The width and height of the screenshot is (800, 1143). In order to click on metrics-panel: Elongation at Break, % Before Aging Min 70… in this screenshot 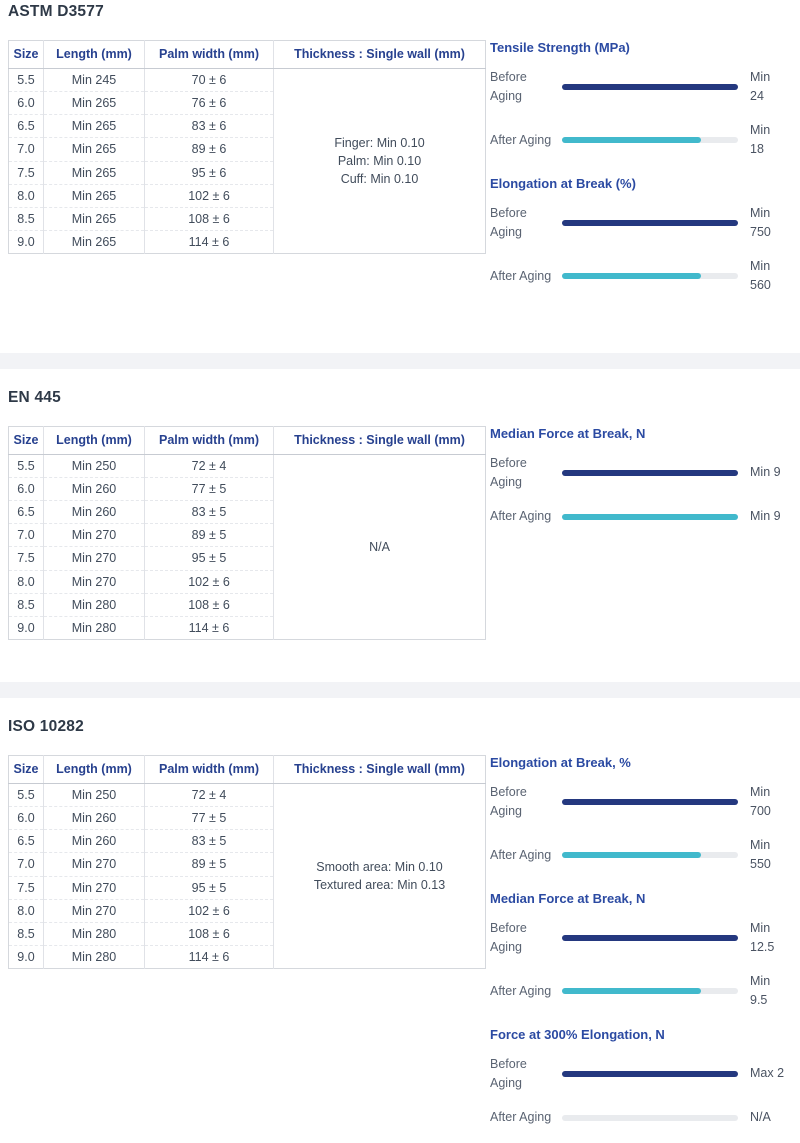, I will do `click(640, 949)`.